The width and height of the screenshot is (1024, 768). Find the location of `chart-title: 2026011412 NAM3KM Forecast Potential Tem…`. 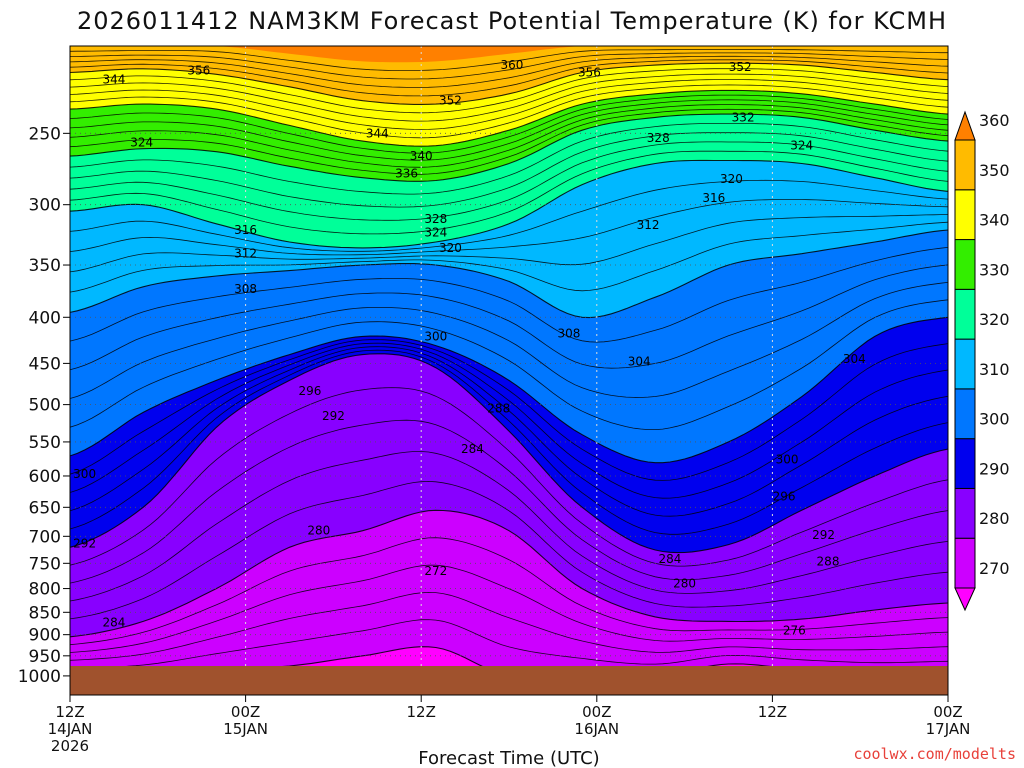

chart-title: 2026011412 NAM3KM Forecast Potential Tem… is located at coordinates (512, 21).